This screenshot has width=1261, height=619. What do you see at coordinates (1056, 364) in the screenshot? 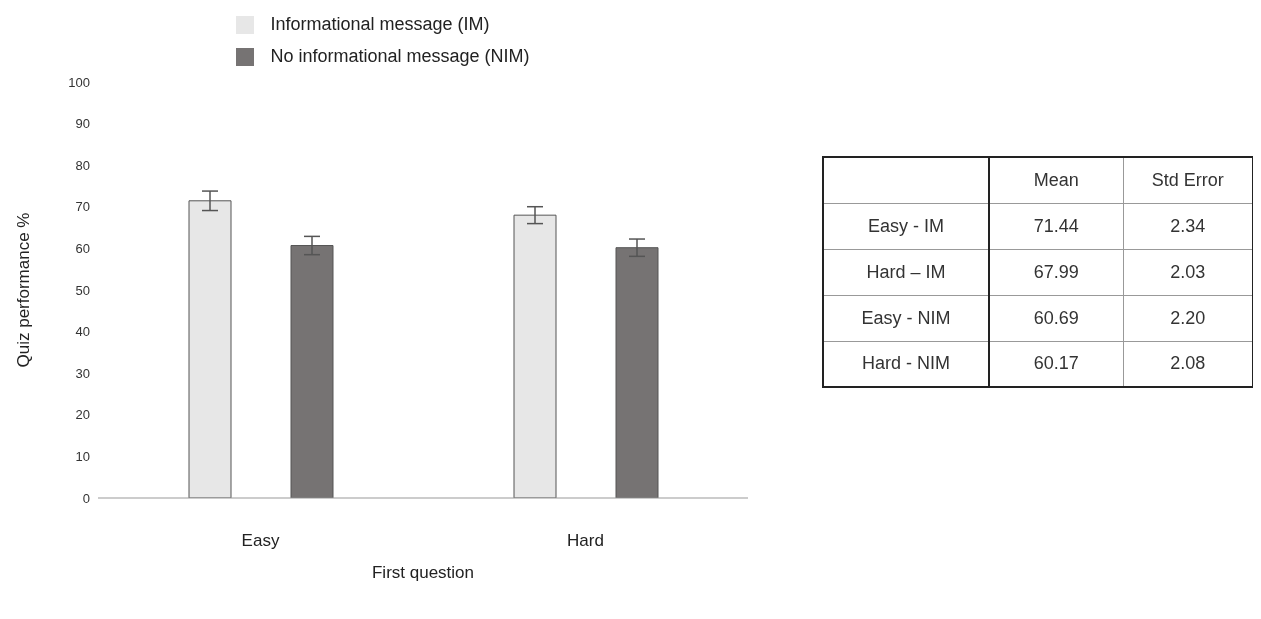
I see `text: 60.17` at bounding box center [1056, 364].